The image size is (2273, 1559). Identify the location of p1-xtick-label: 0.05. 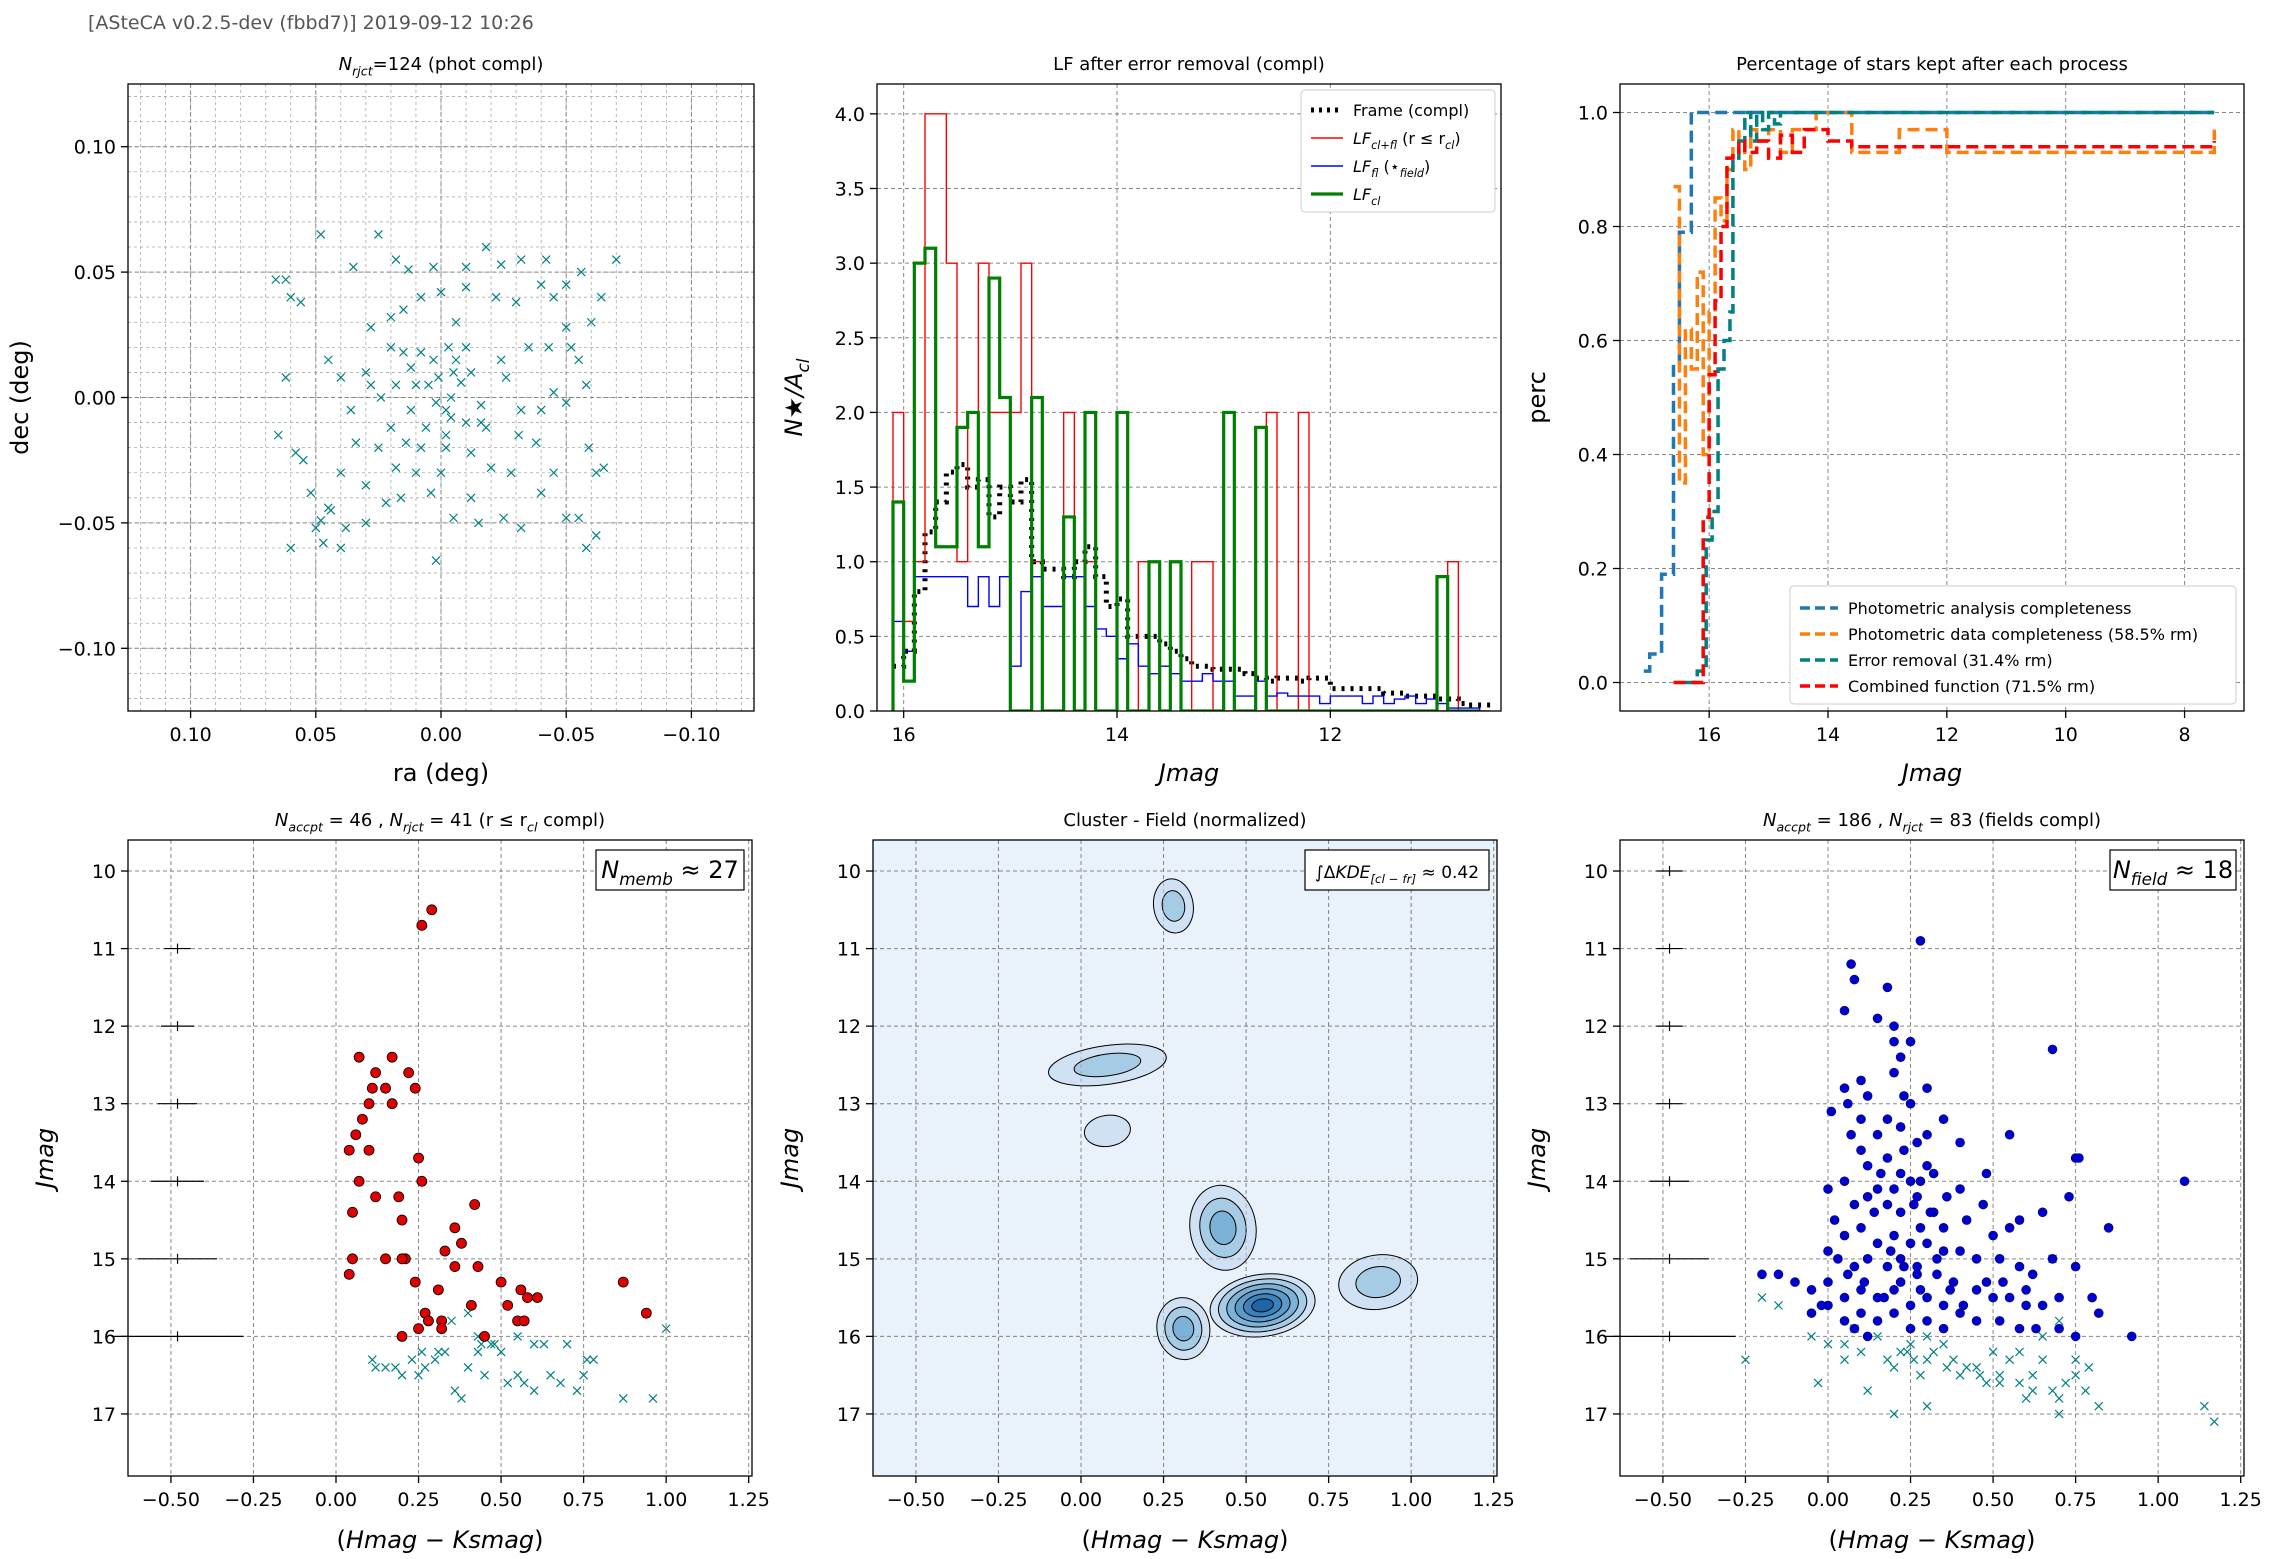
(316, 735).